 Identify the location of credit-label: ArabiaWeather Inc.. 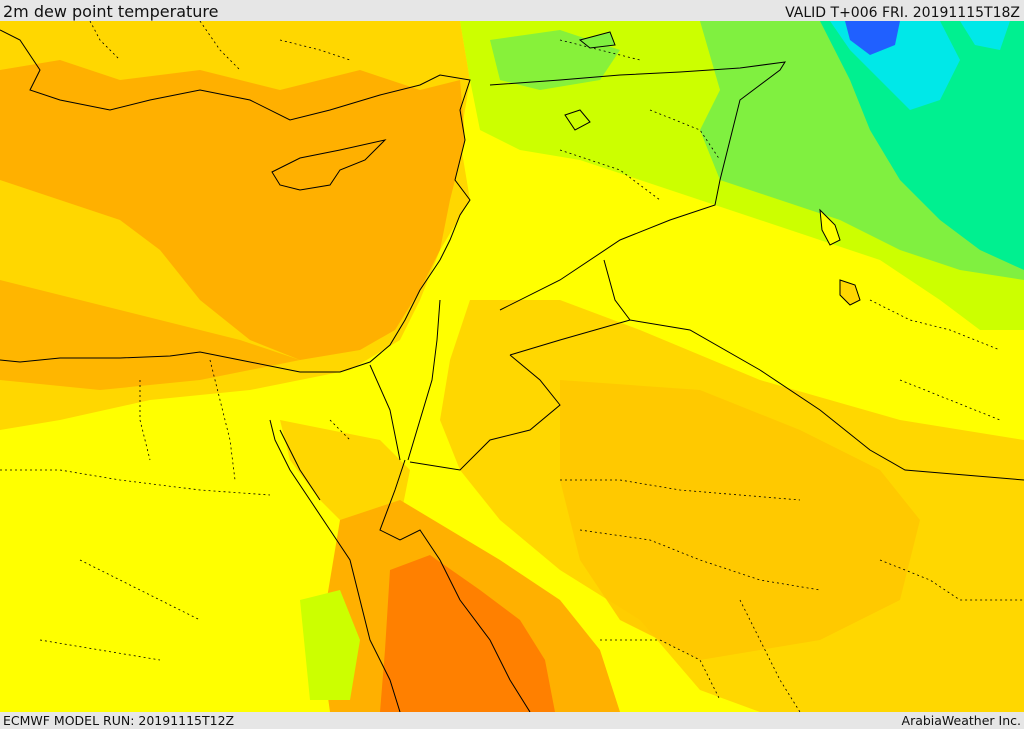
(961, 720).